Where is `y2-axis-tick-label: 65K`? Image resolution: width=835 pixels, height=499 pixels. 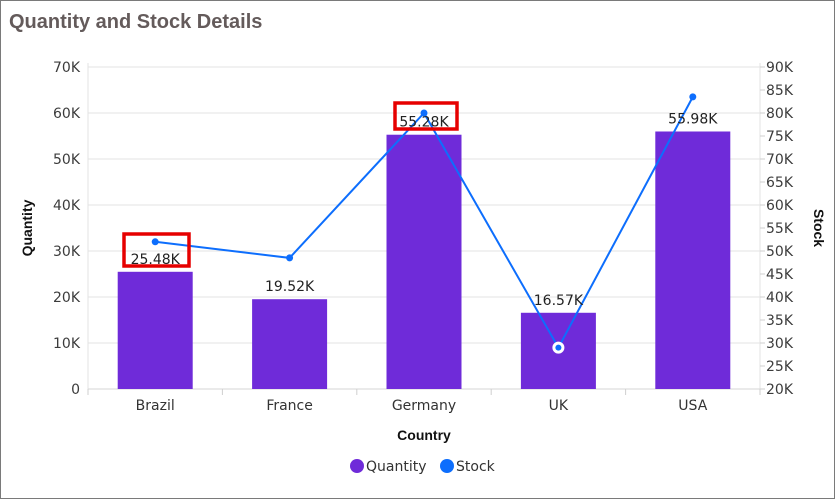
y2-axis-tick-label: 65K is located at coordinates (780, 183).